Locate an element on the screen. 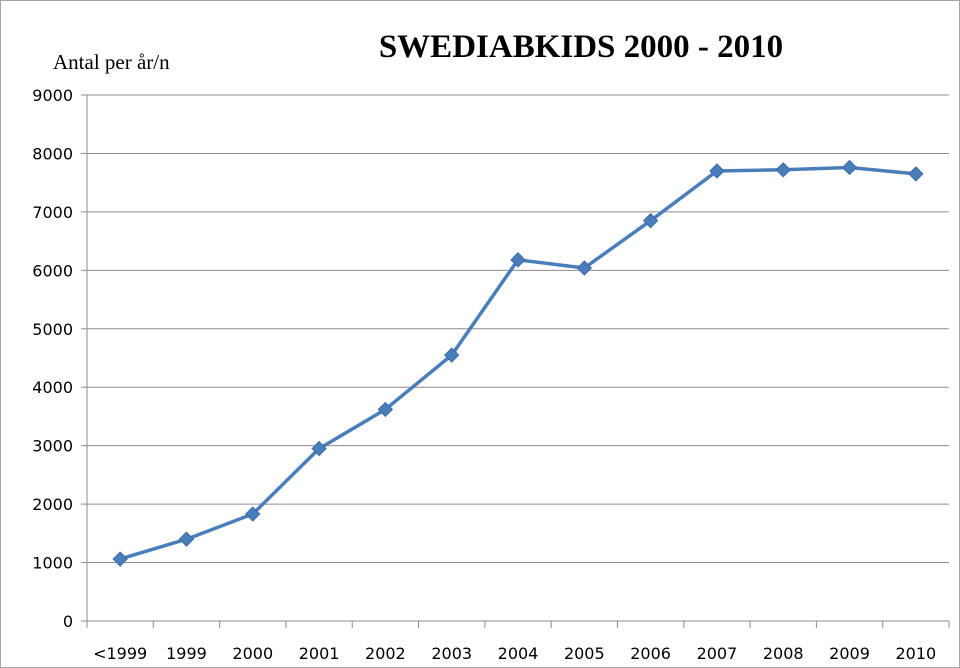  x-tick-label-10: 2008 is located at coordinates (783, 653).